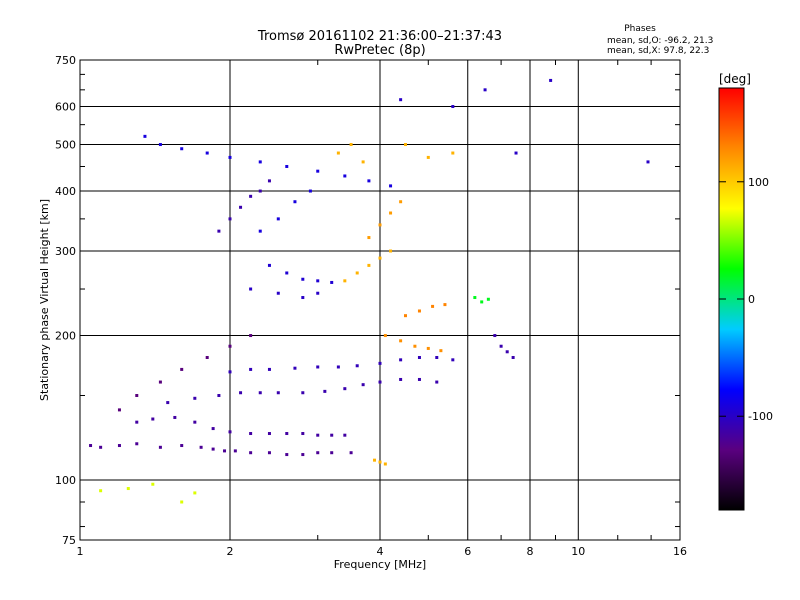  Describe the element at coordinates (658, 51) in the screenshot. I see `phases-x-stats: mean, sd,X: 97.8, 22.3` at that location.